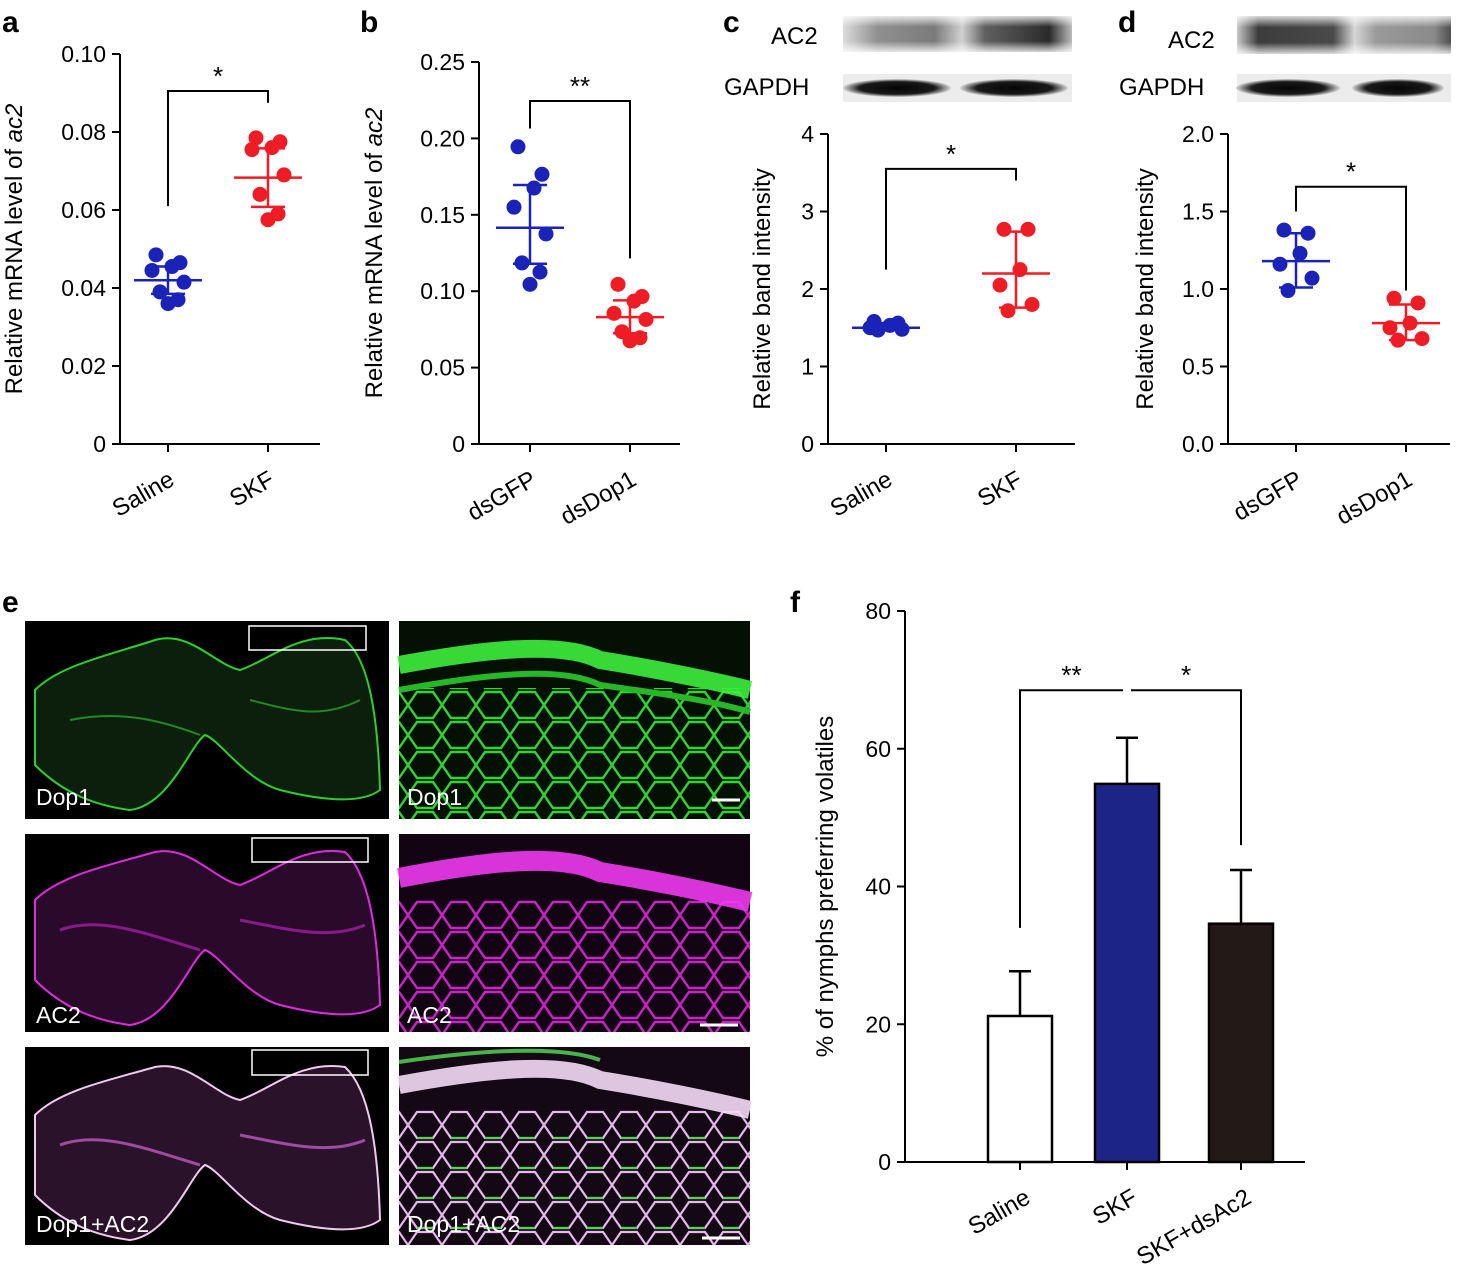  Describe the element at coordinates (574, 966) in the screenshot. I see `ac2-zoom-cells` at that location.